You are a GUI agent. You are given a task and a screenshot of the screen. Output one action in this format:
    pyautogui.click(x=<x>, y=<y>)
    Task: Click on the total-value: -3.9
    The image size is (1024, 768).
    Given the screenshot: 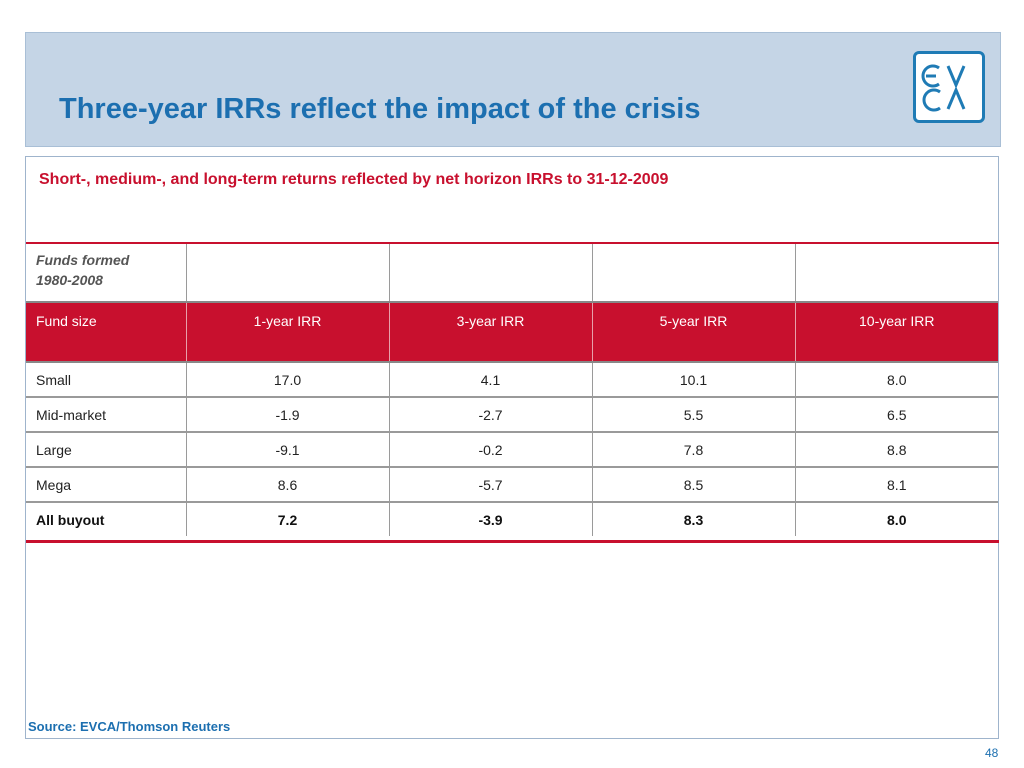 What is the action you would take?
    pyautogui.click(x=491, y=519)
    